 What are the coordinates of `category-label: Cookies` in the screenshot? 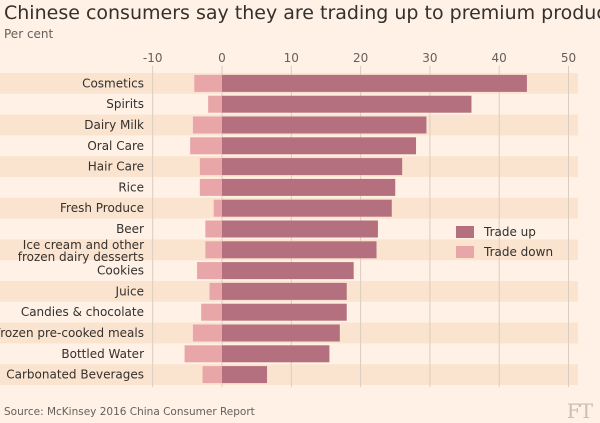 It's located at (120, 271).